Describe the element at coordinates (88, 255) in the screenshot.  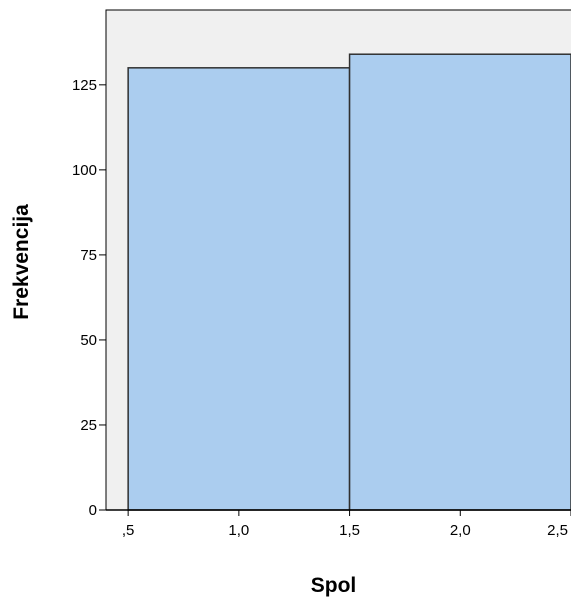
I see `y-tick-label: 75` at that location.